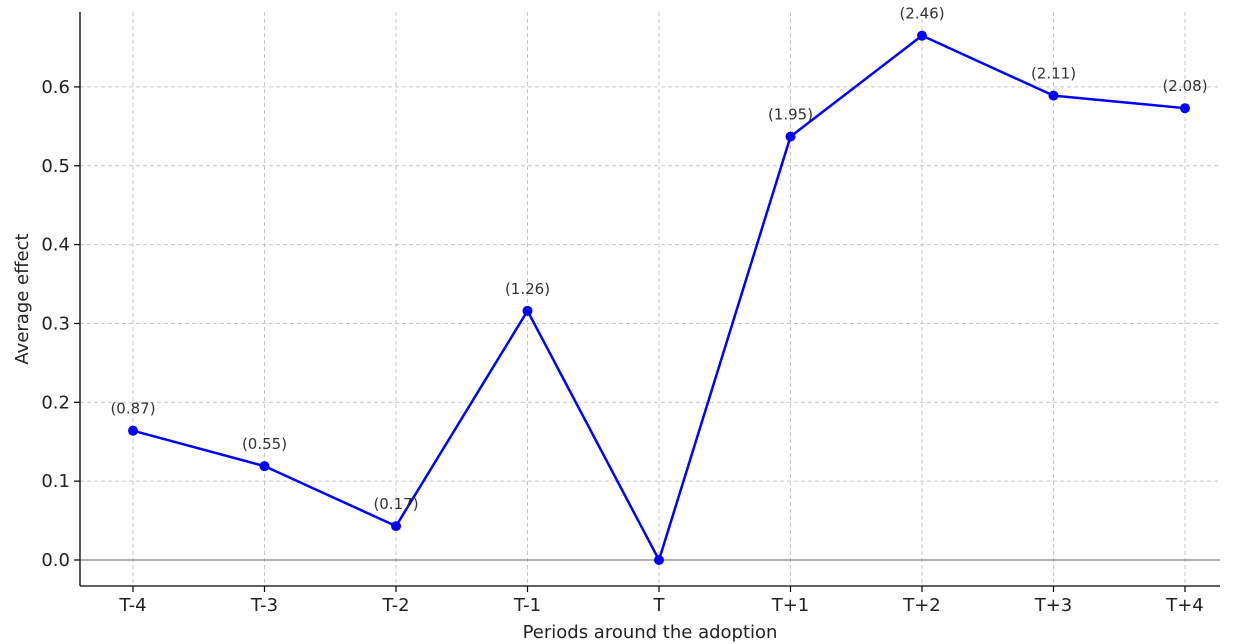  Describe the element at coordinates (1184, 86) in the screenshot. I see `data-label: (2.08)` at that location.